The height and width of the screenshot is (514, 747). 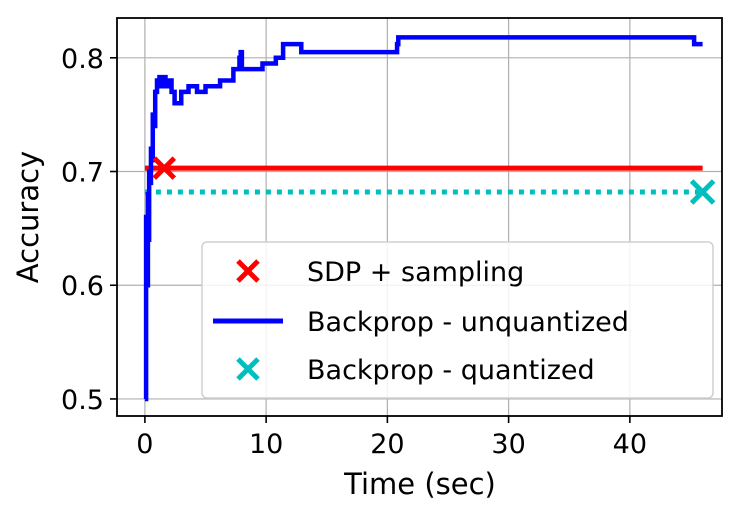 What do you see at coordinates (468, 322) in the screenshot?
I see `legend-label-backprop-unquantized: Backprop - unquantized` at bounding box center [468, 322].